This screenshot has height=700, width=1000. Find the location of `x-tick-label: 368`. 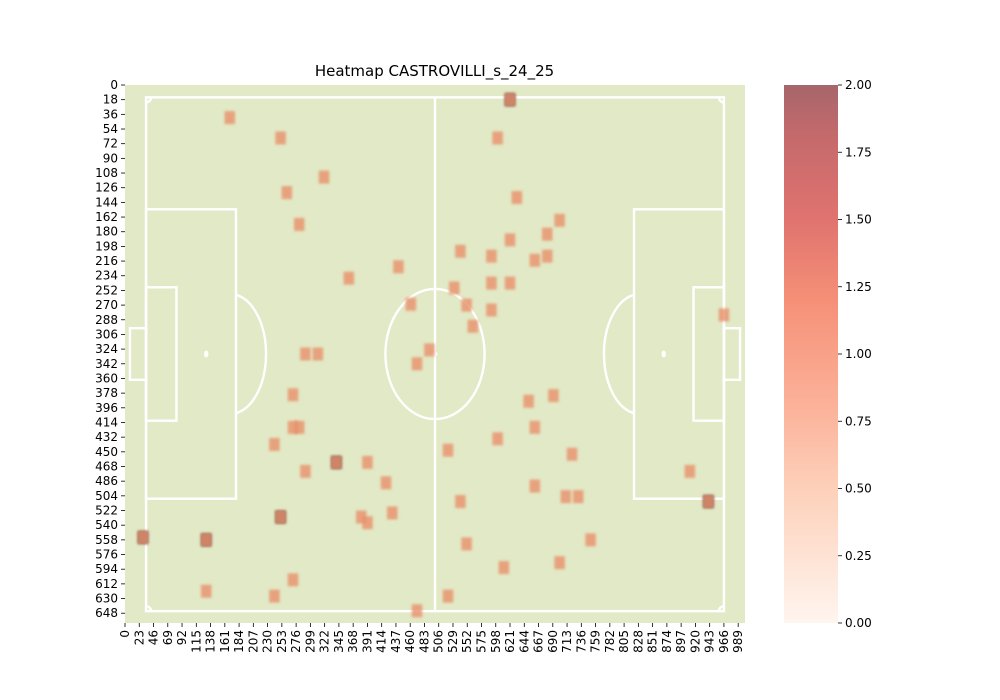

x-tick-label: 368 is located at coordinates (353, 641).